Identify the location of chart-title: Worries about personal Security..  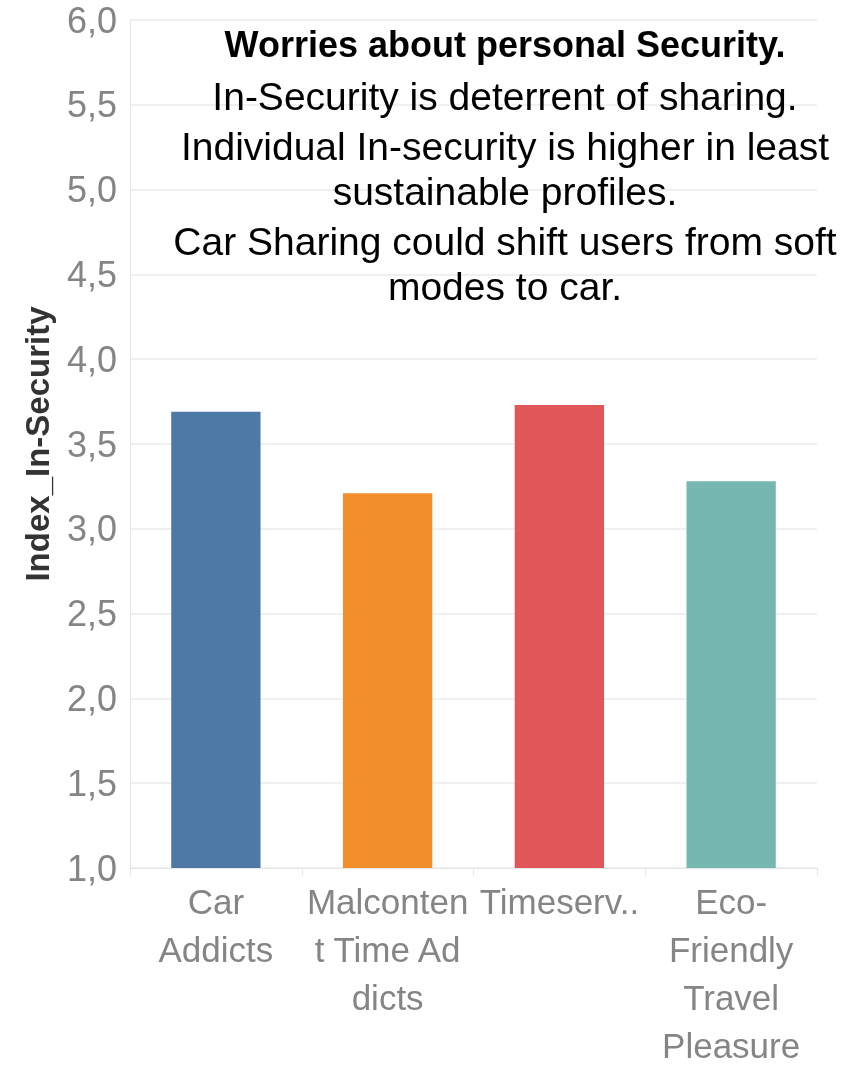
(505, 44).